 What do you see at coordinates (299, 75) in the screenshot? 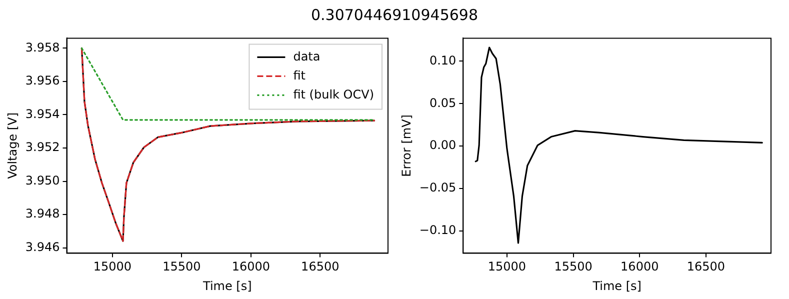
I see `legend-label: fit` at bounding box center [299, 75].